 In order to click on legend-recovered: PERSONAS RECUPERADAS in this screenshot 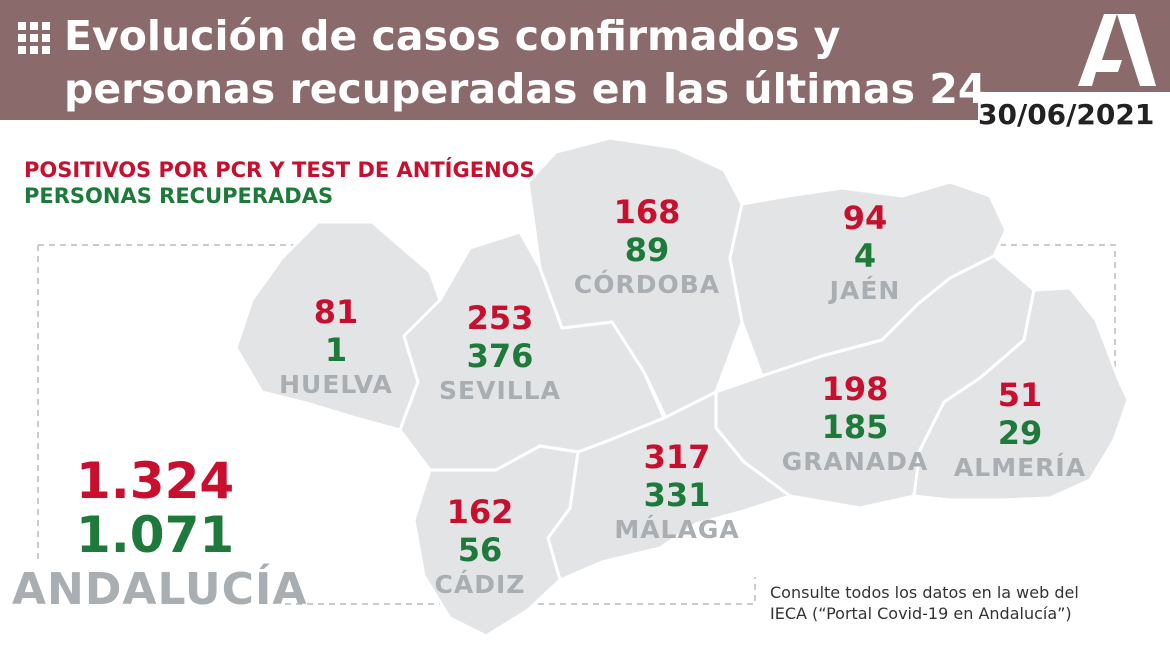, I will do `click(179, 196)`.